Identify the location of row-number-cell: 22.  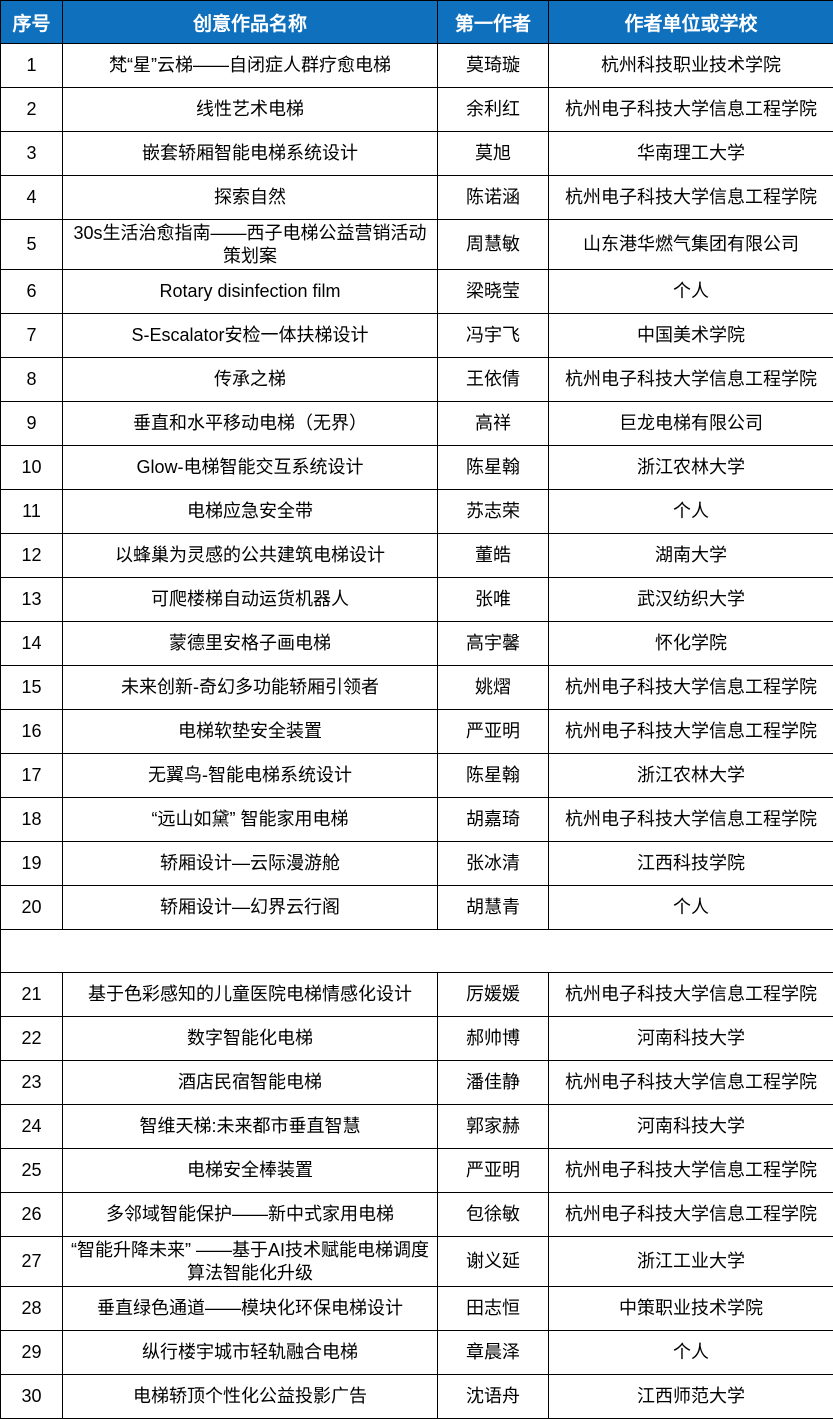
(32, 1039).